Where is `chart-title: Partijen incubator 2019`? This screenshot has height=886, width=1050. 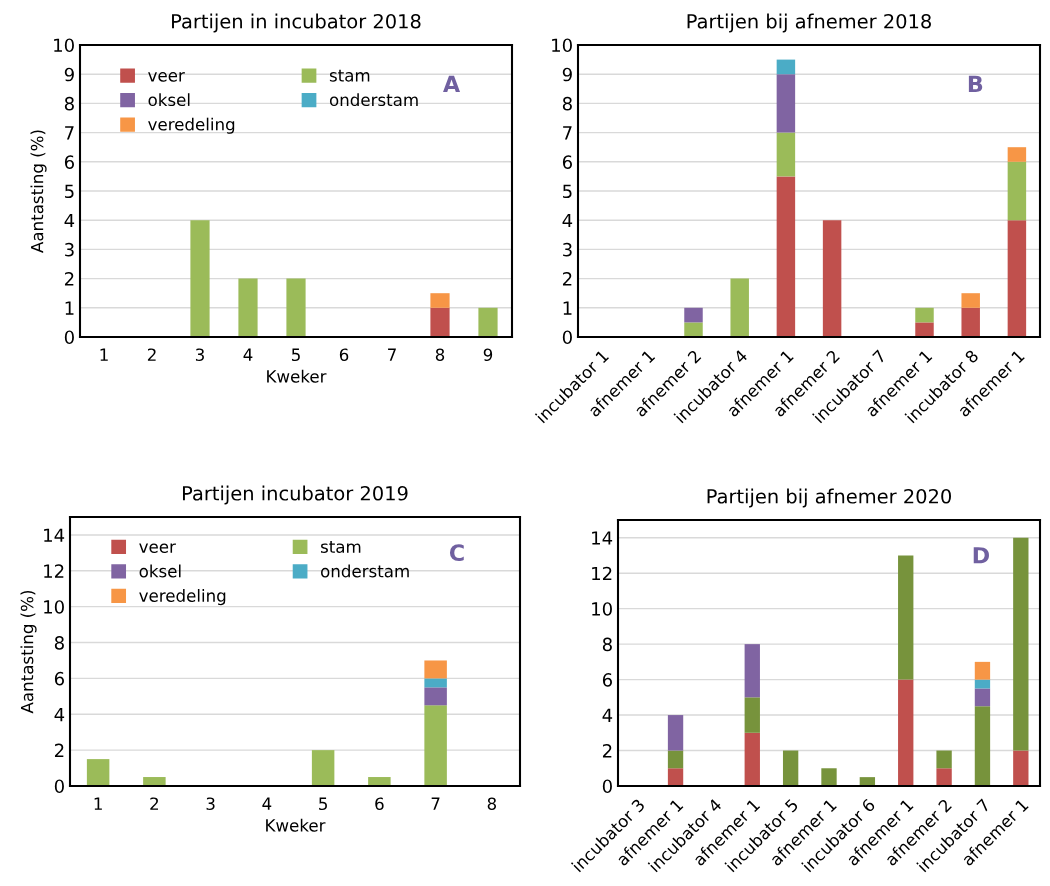 chart-title: Partijen incubator 2019 is located at coordinates (295, 495).